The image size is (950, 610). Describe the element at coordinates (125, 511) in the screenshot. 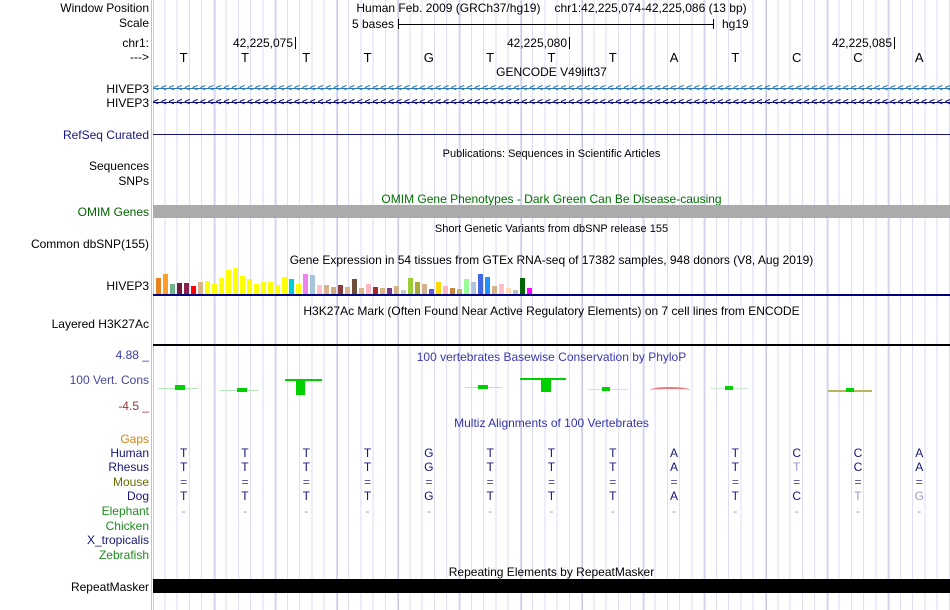

I see `species-label-elephant: Elephant` at that location.